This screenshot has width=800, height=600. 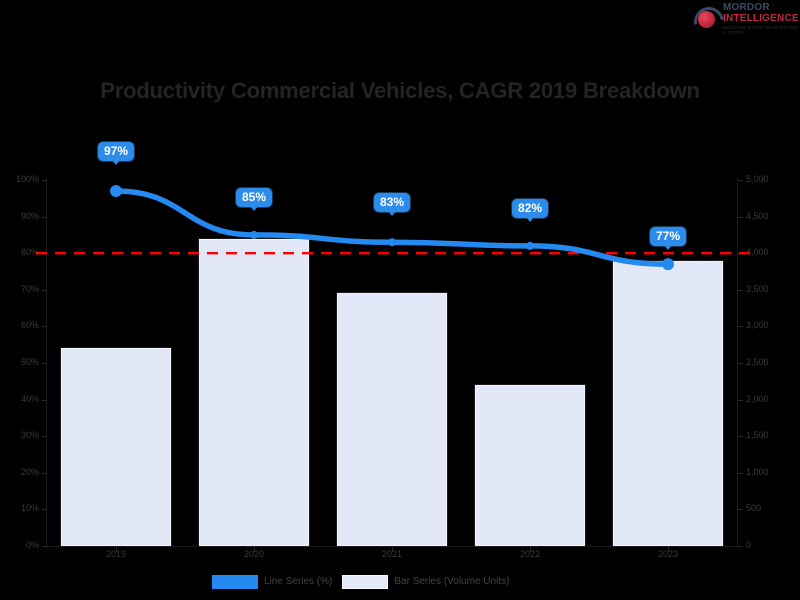 What do you see at coordinates (757, 435) in the screenshot?
I see `y-axis-right-tick-label: 1,500` at bounding box center [757, 435].